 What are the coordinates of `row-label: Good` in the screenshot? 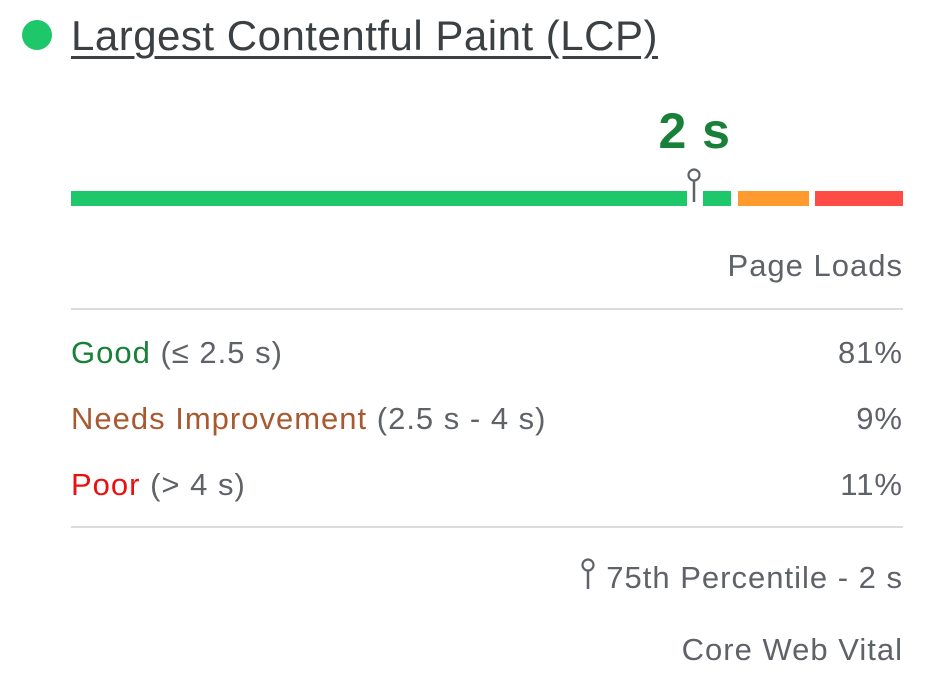 It's located at (111, 352).